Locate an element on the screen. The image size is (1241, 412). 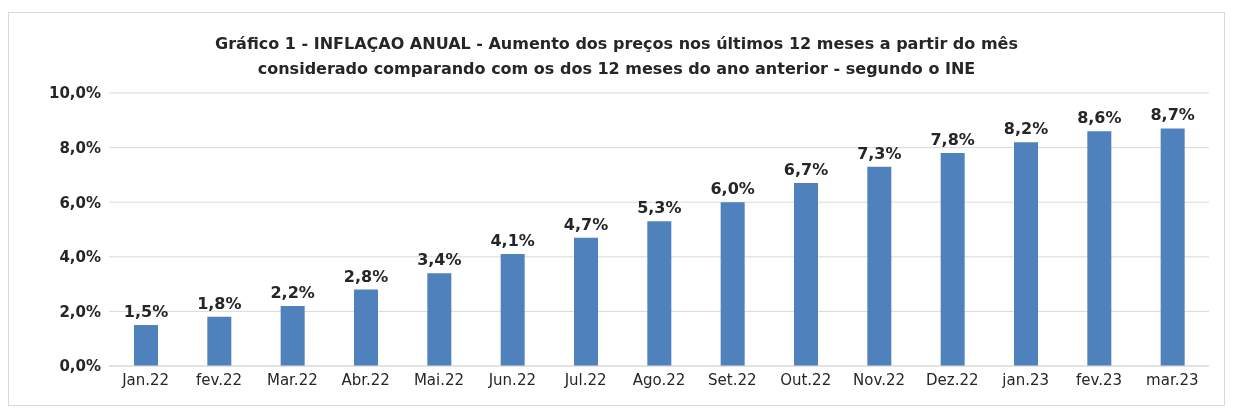
data-label: 8,6% is located at coordinates (1099, 118).